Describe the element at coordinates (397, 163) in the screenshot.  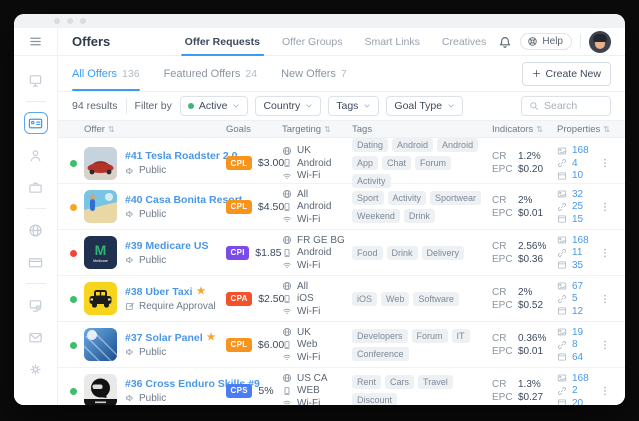
I see `tag-chip: Chat` at that location.